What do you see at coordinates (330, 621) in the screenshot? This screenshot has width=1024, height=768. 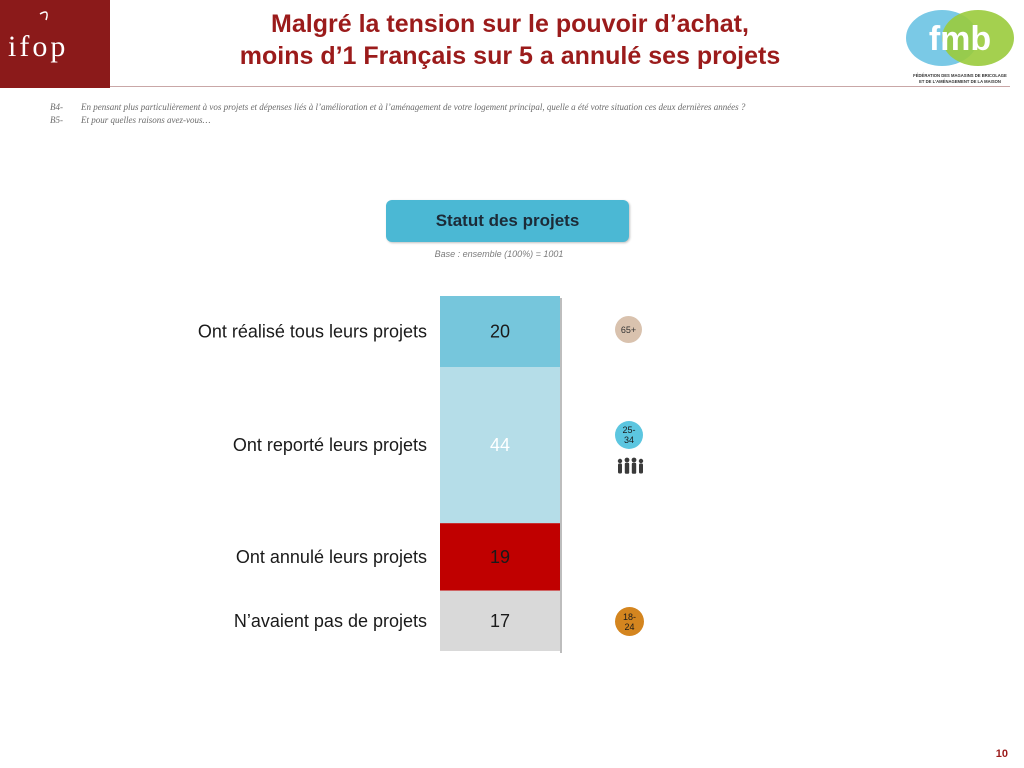 I see `category-label-4: N’avaient pas de projets` at bounding box center [330, 621].